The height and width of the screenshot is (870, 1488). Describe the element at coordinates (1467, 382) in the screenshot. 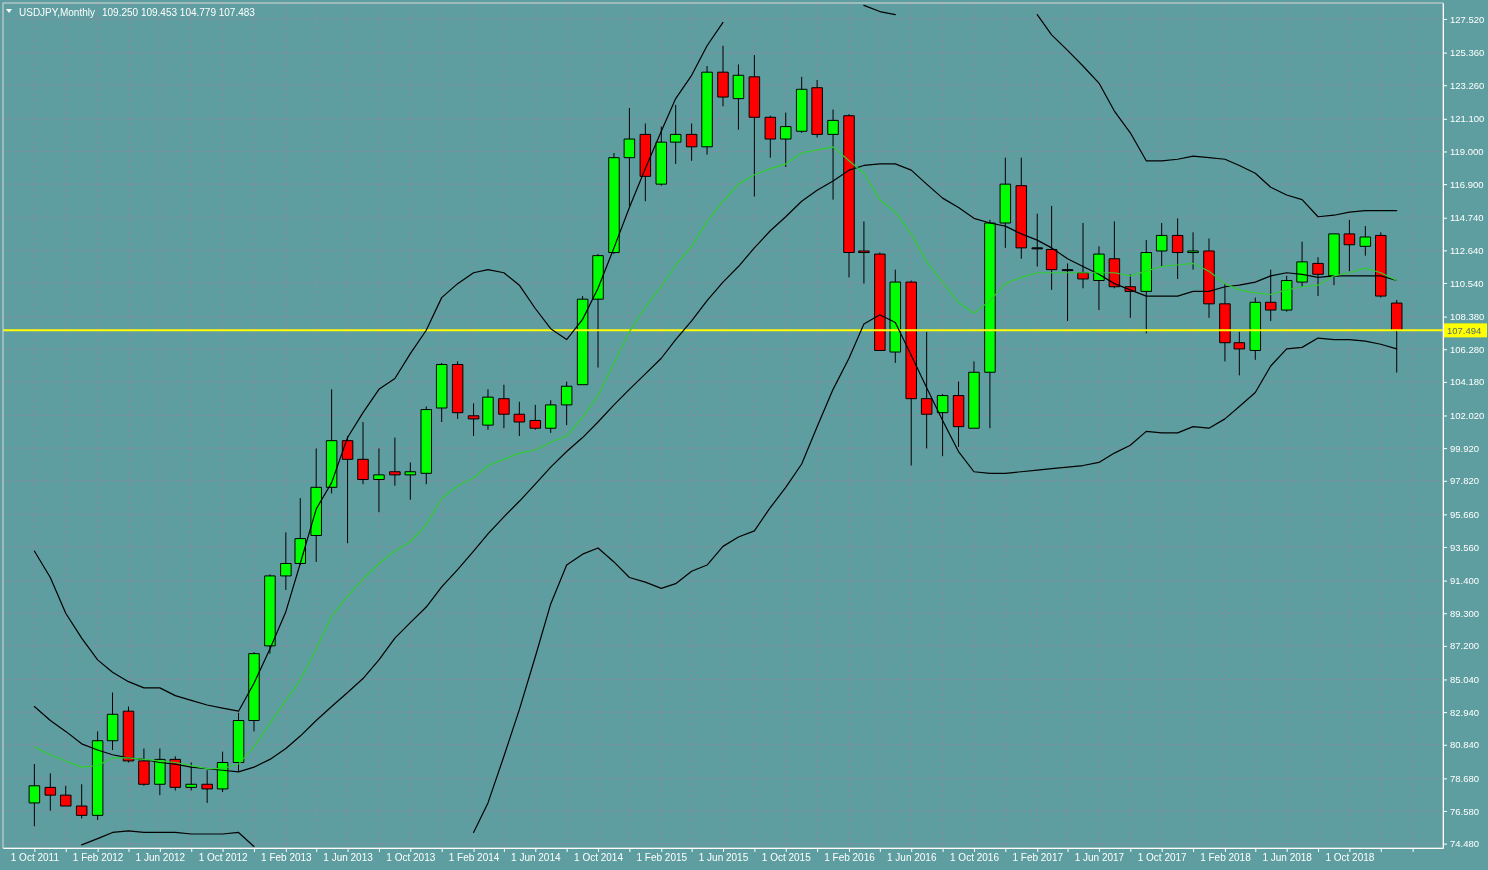

I see `y-tick-label: 104.180` at that location.